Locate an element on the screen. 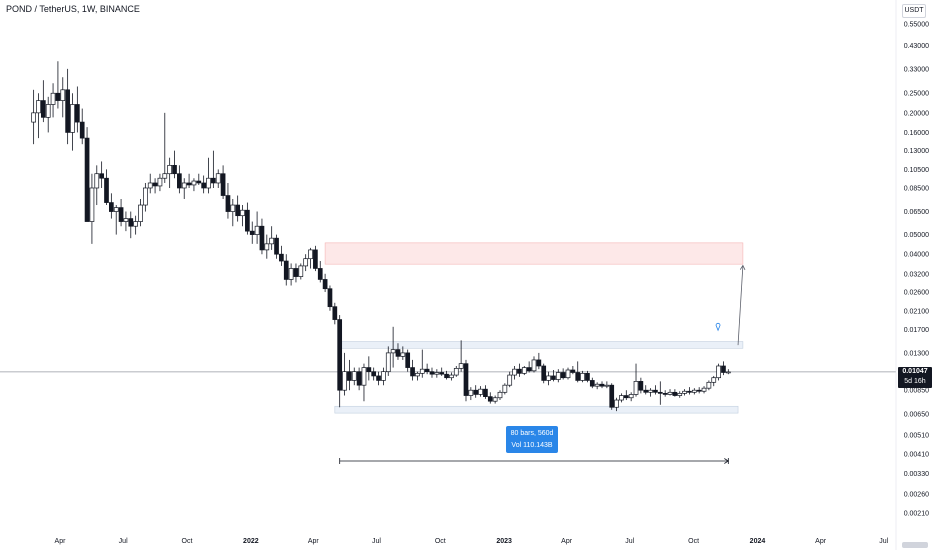  projection-arrow is located at coordinates (740, 305).